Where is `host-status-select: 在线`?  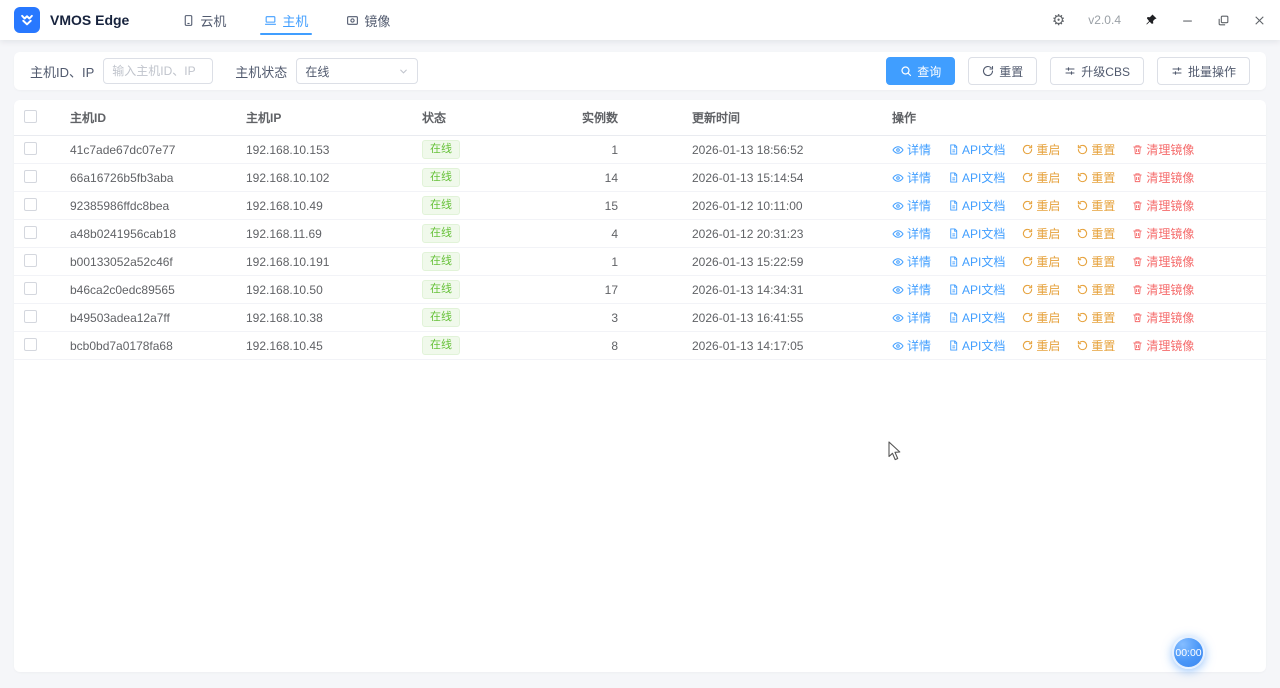
host-status-select: 在线 is located at coordinates (357, 71).